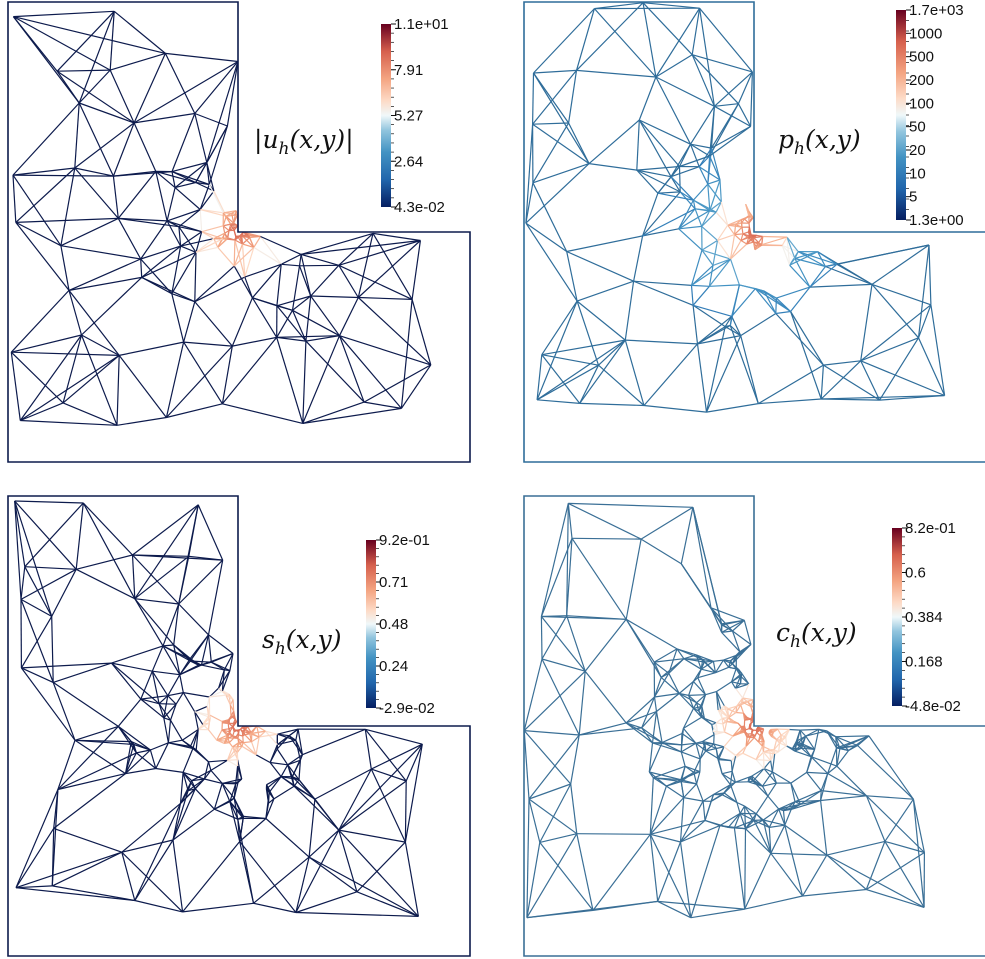 The height and width of the screenshot is (959, 985). I want to click on colorbar-tick-label: 1000, so click(925, 33).